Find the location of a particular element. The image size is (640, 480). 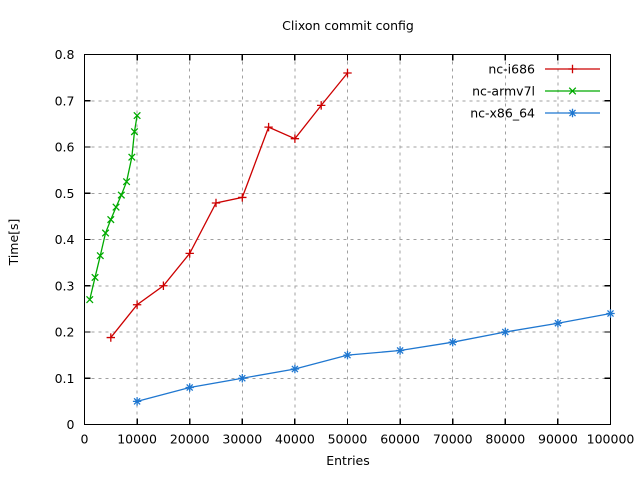

y-tick-label: 0.2 is located at coordinates (65, 332).